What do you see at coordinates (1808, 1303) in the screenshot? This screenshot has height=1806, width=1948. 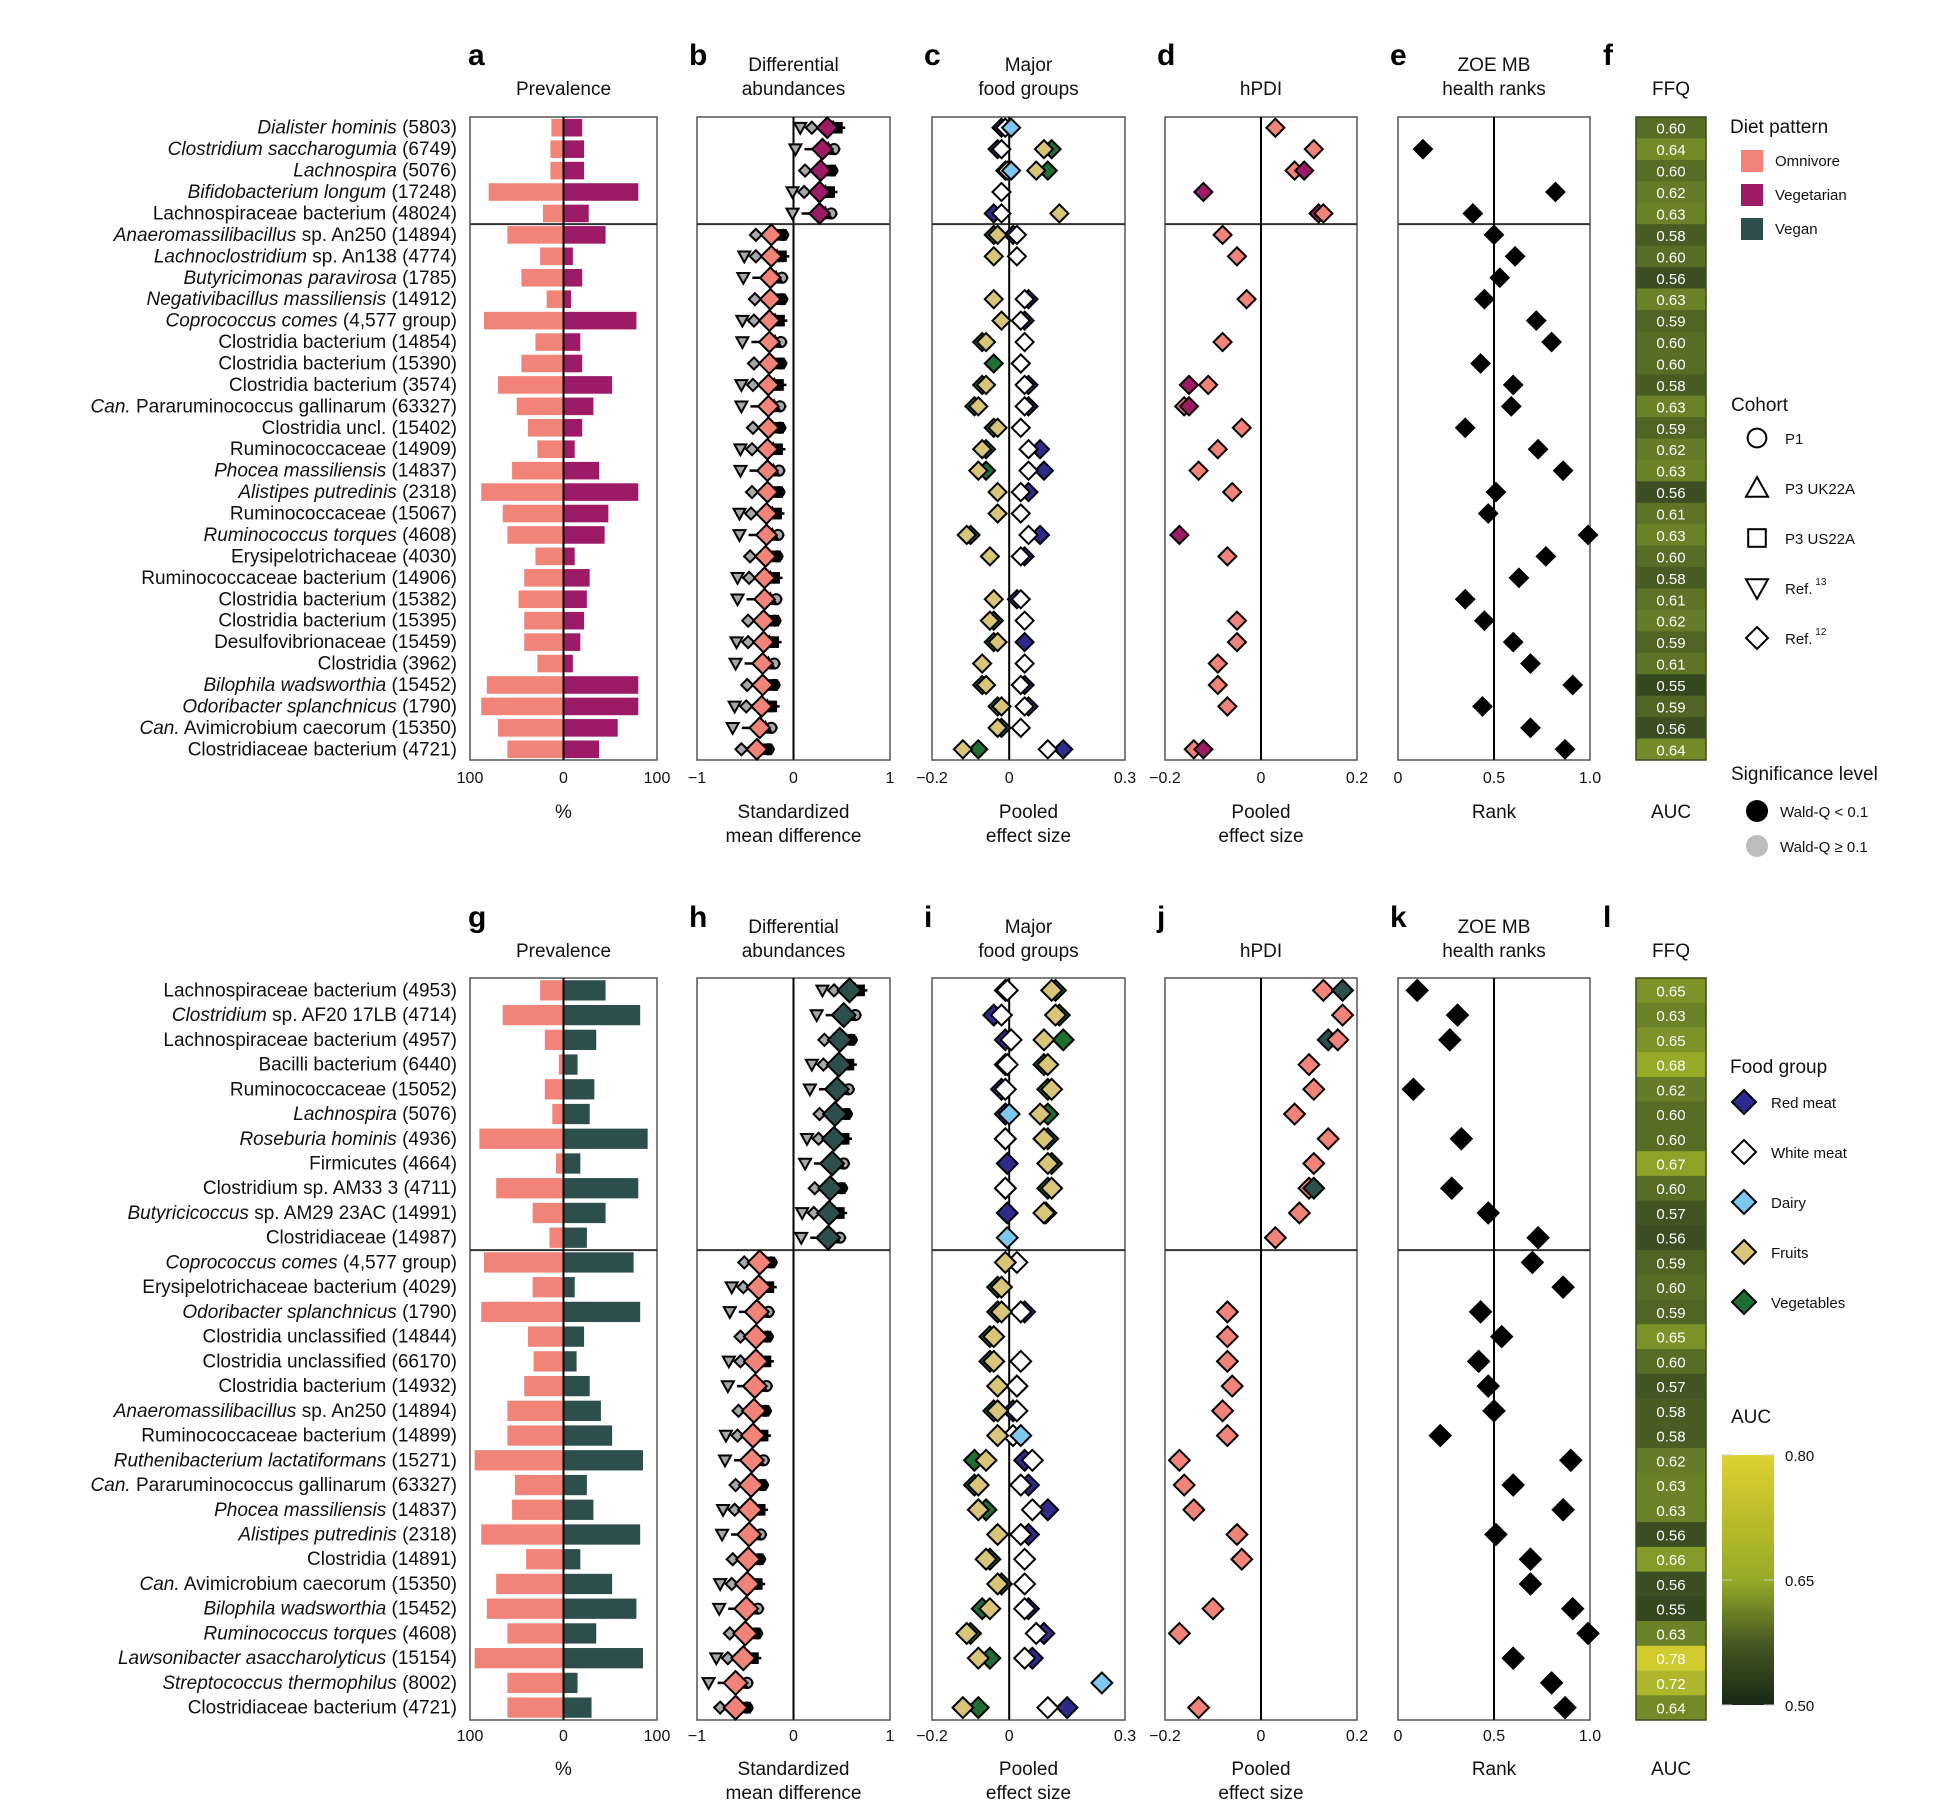 I see `legend-food-label: Vegetables` at bounding box center [1808, 1303].